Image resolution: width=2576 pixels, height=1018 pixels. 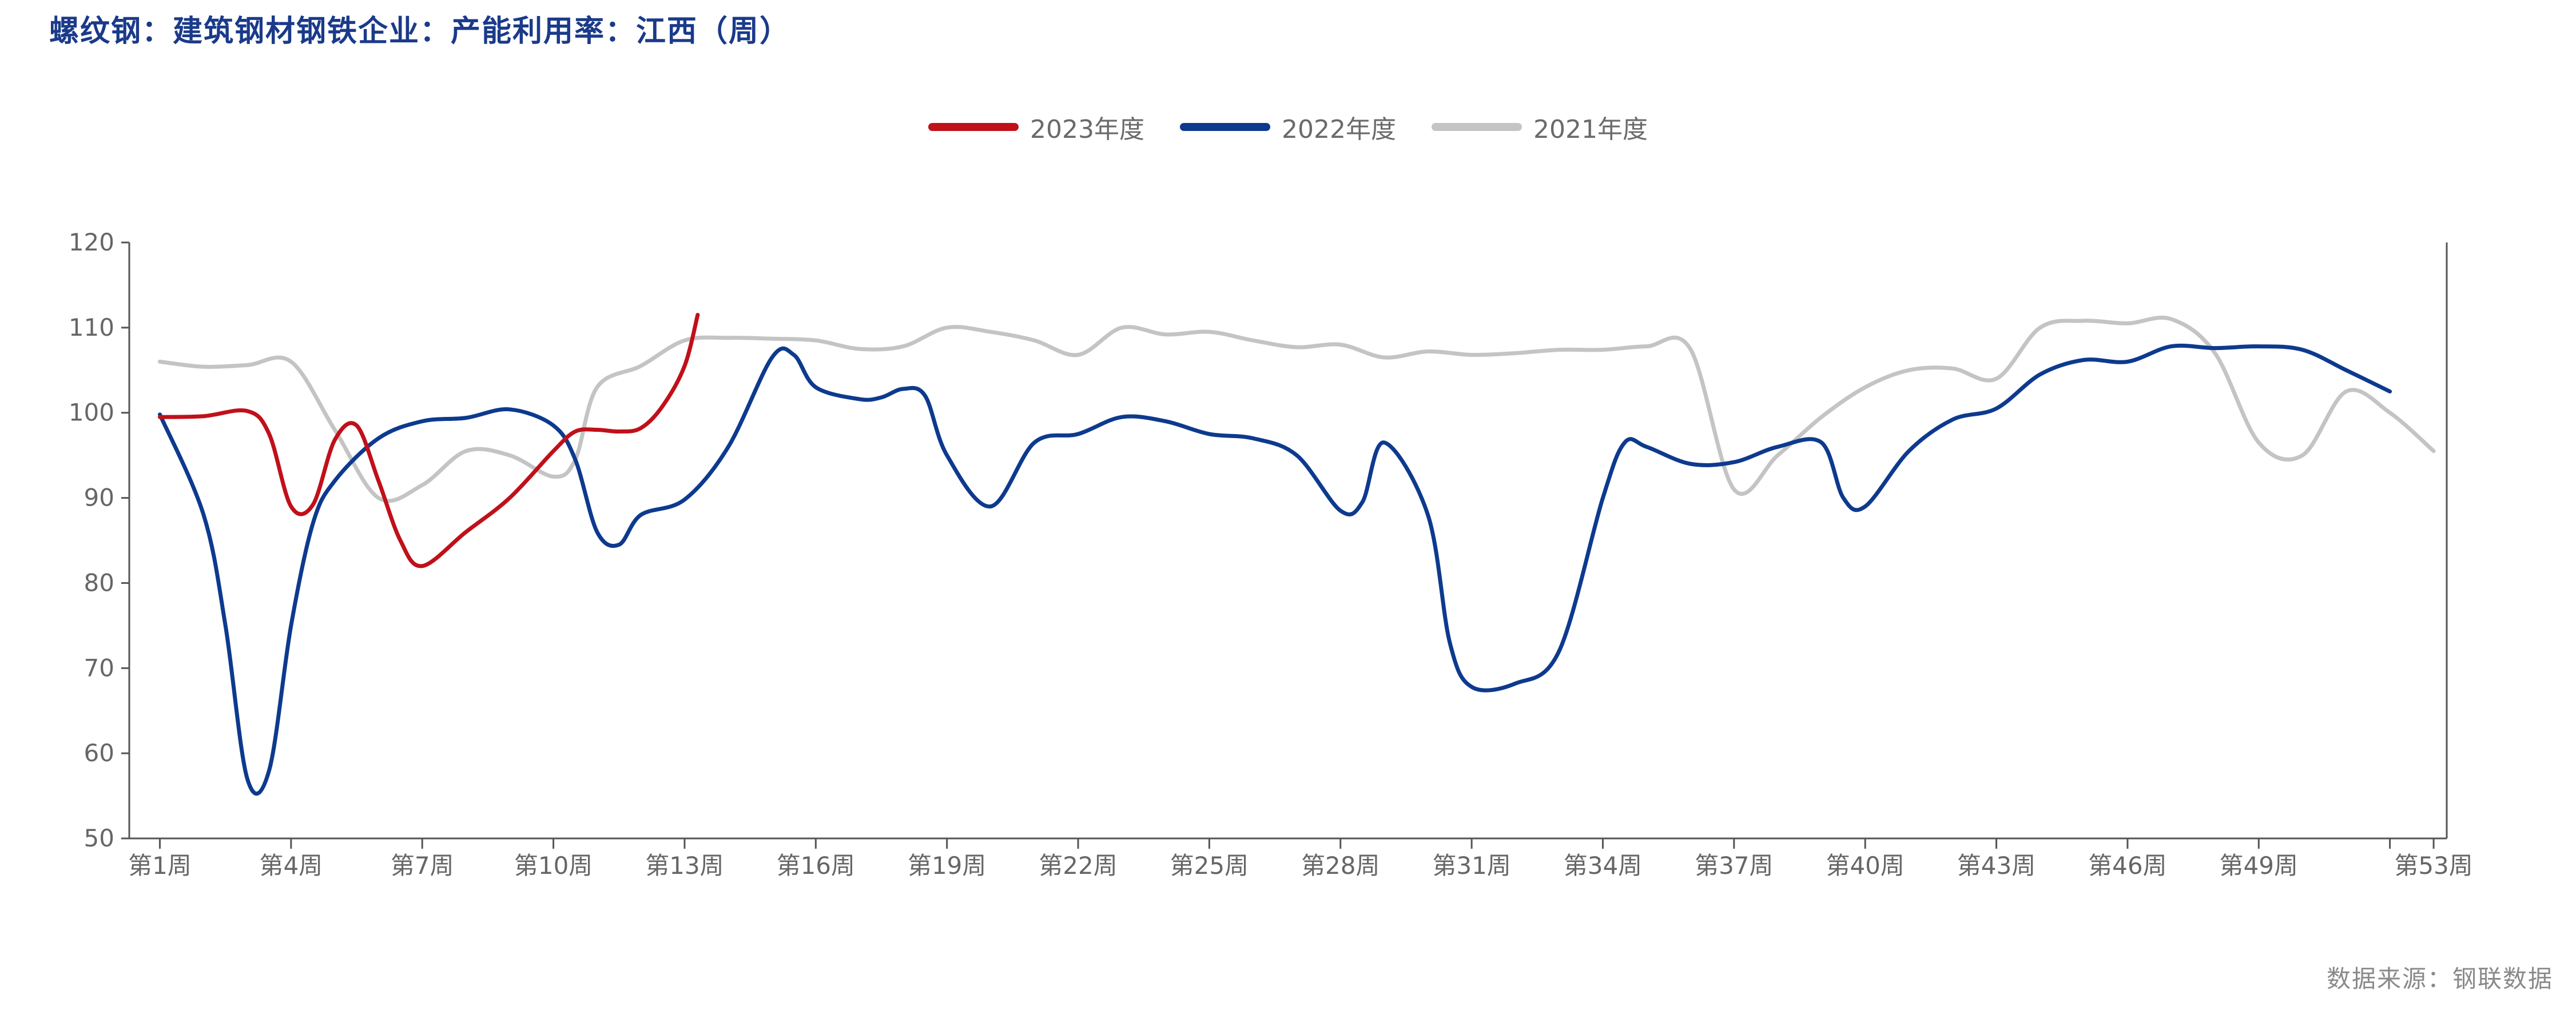 What do you see at coordinates (2259, 866) in the screenshot?
I see `x-tick-label: 第49周` at bounding box center [2259, 866].